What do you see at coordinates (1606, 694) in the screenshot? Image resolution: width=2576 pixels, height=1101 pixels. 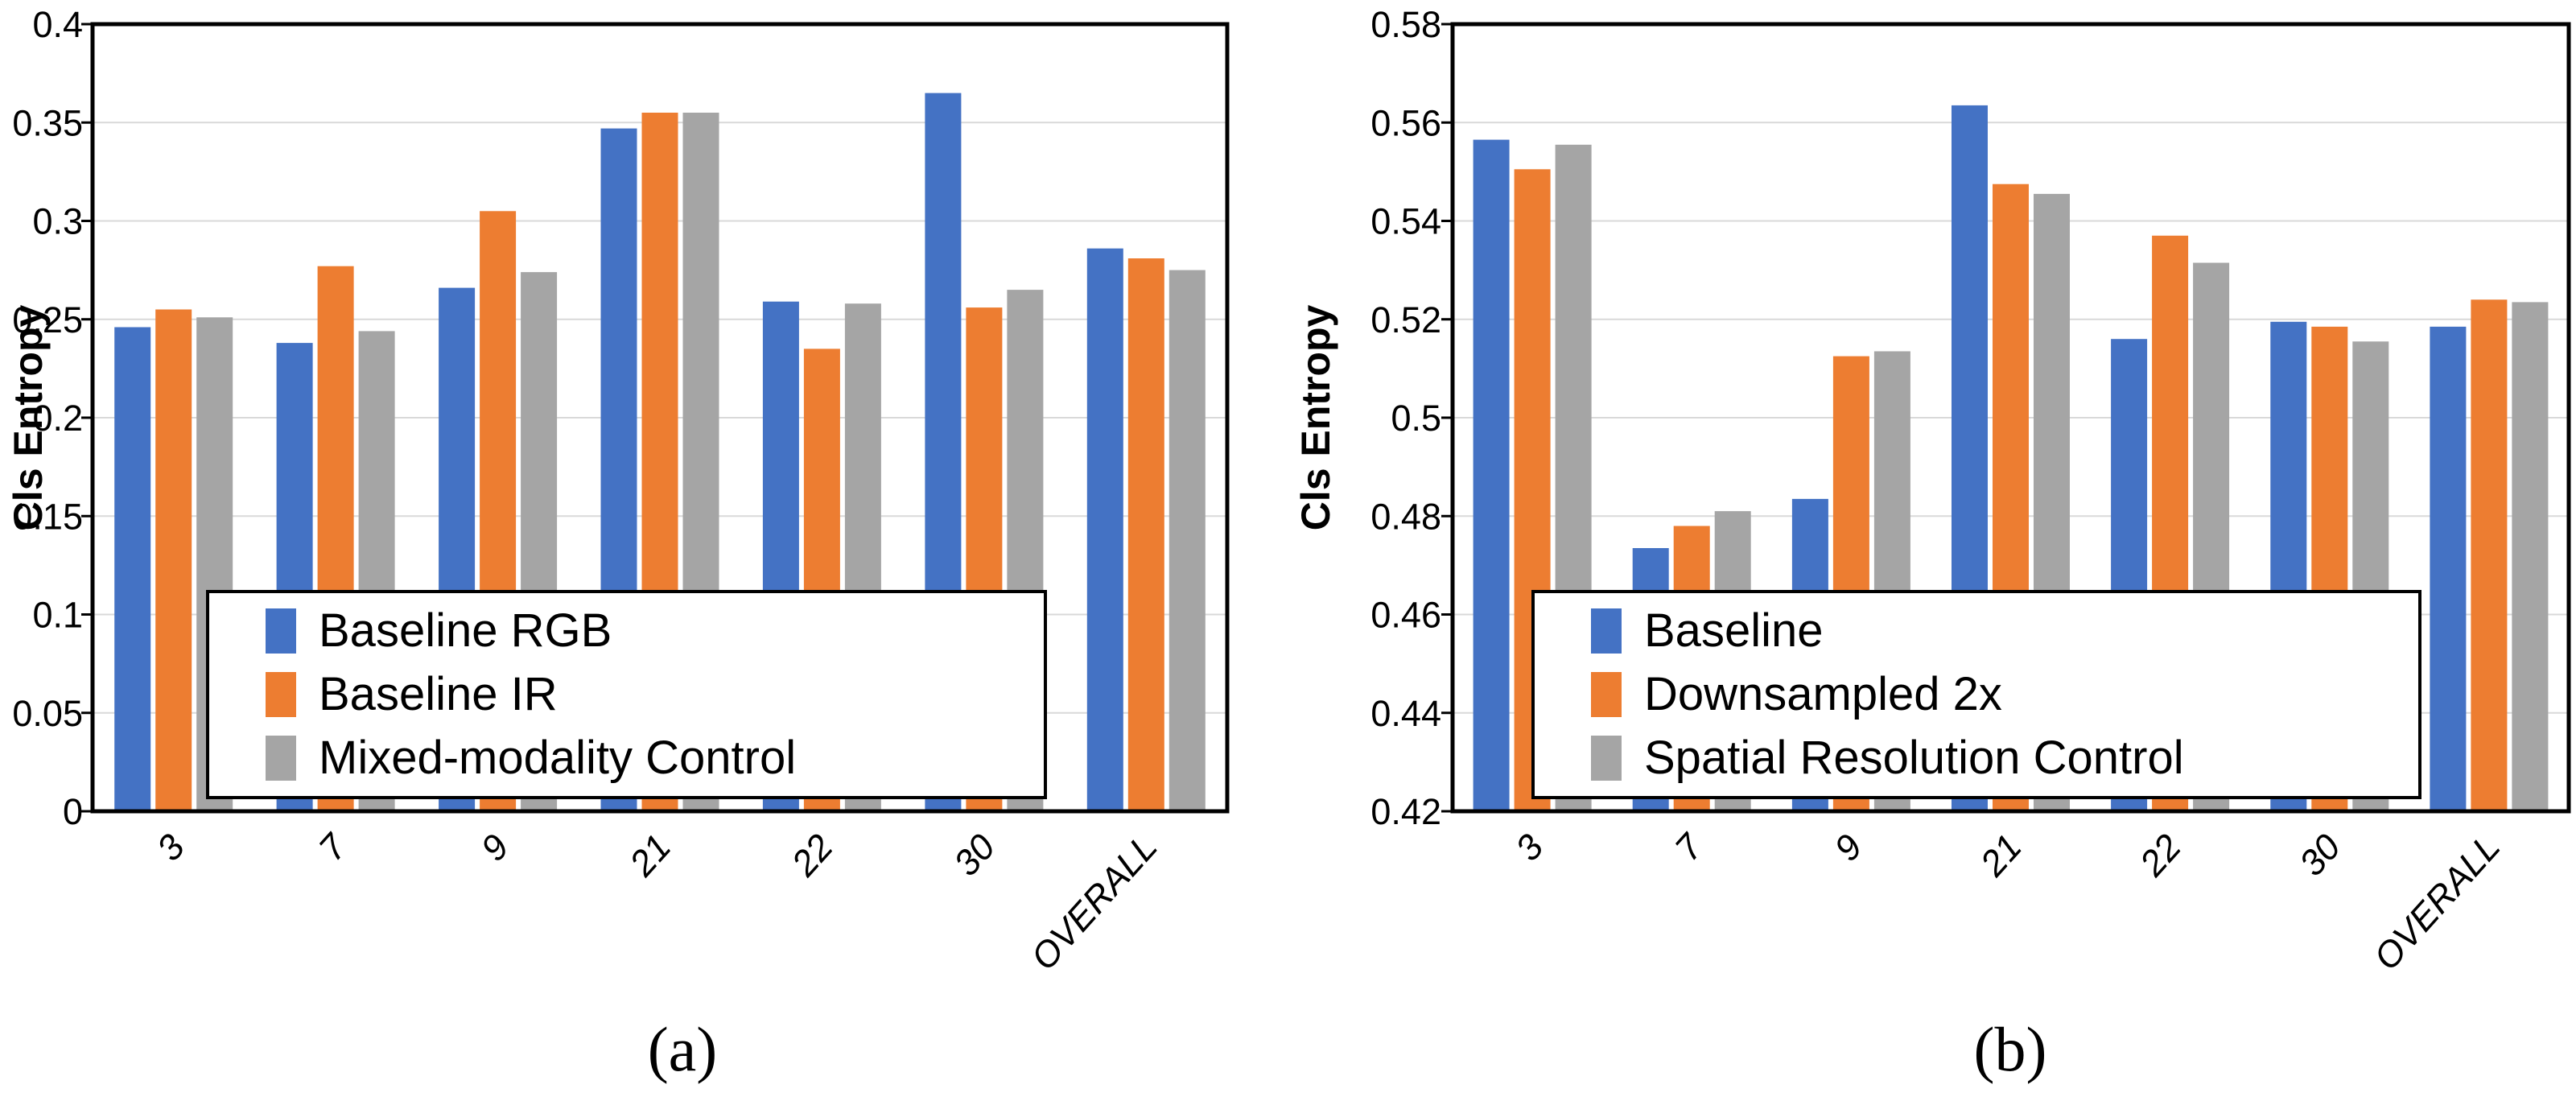 I see `legend-swatch-downsampled-2x` at bounding box center [1606, 694].